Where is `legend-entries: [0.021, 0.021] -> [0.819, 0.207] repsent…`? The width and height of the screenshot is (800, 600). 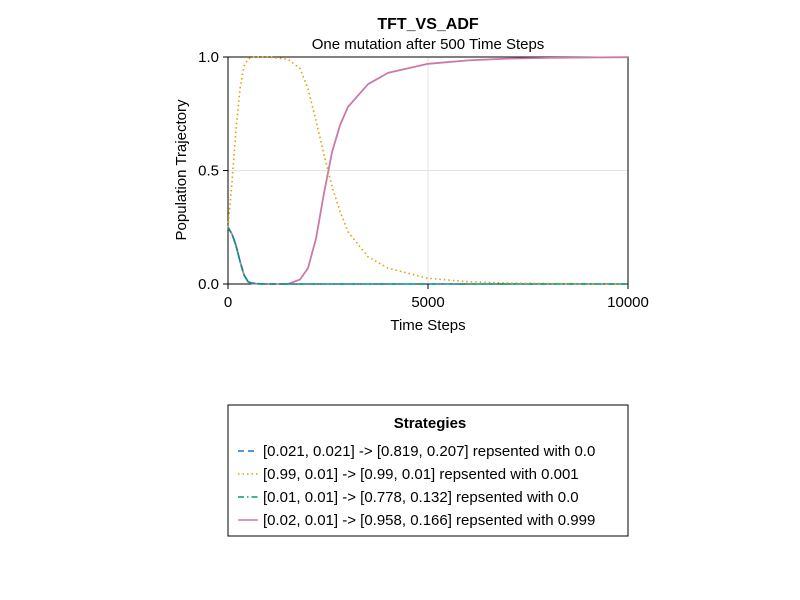 legend-entries: [0.021, 0.021] -> [0.819, 0.207] repsent… is located at coordinates (416, 486).